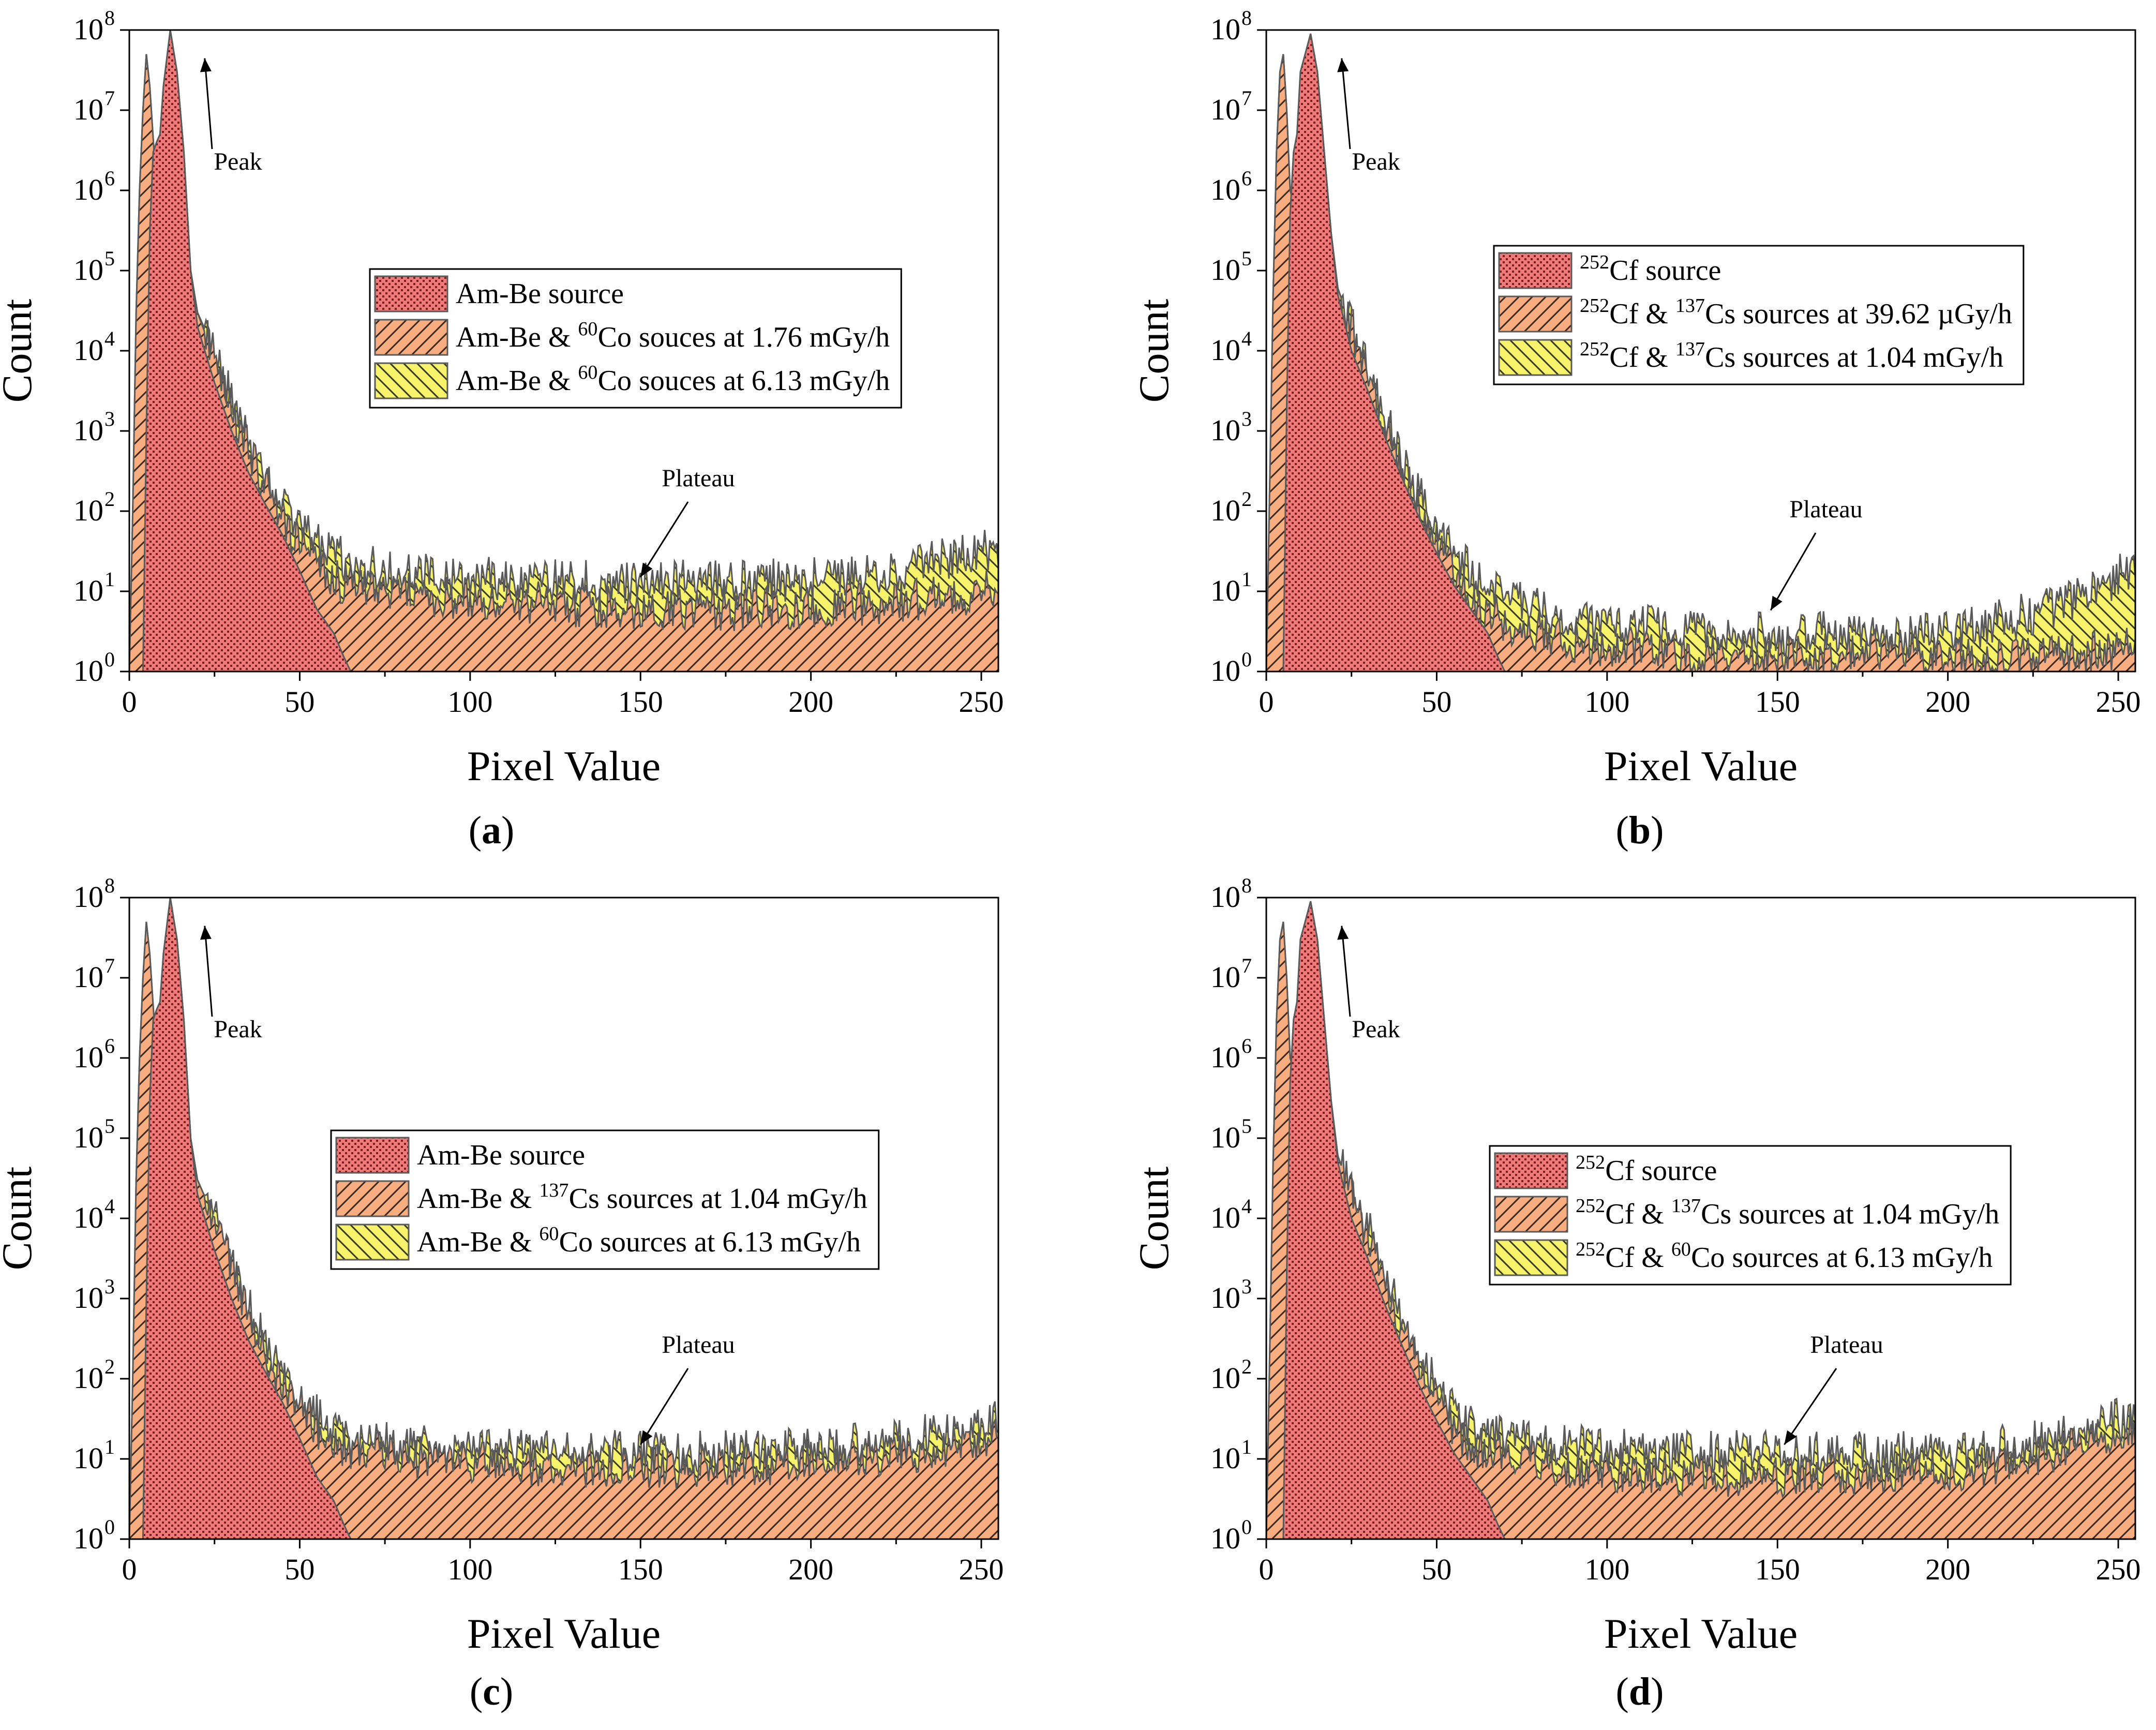  What do you see at coordinates (1796, 312) in the screenshot?
I see `legend-entry: 252 Cf & 137 Cs sources at 39.62 µGy/h` at bounding box center [1796, 312].